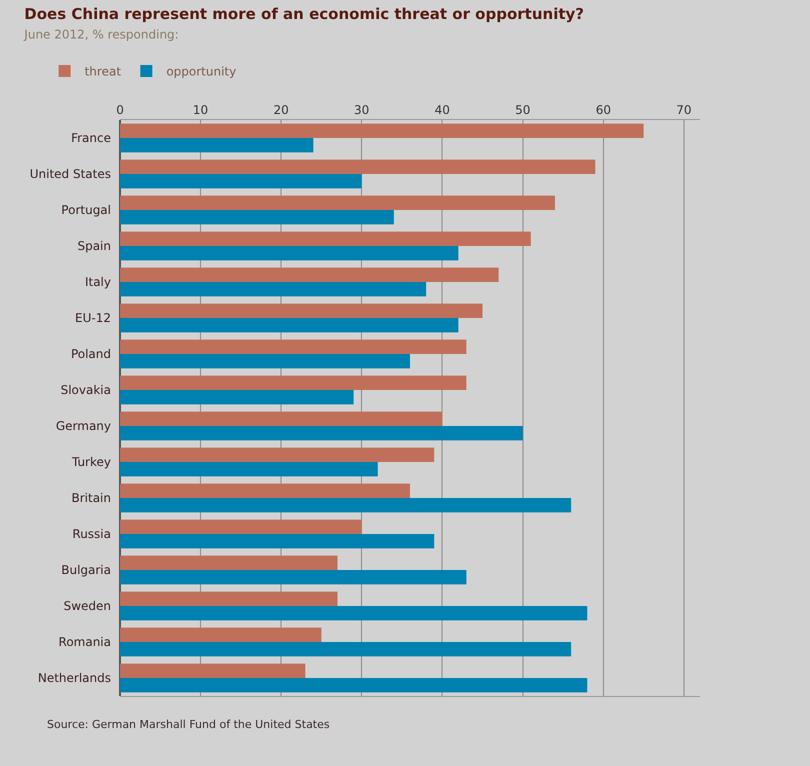 Image resolution: width=810 pixels, height=766 pixels. What do you see at coordinates (304, 14) in the screenshot?
I see `chart-title: Does China represent more of an economic threat or opportunity?` at bounding box center [304, 14].